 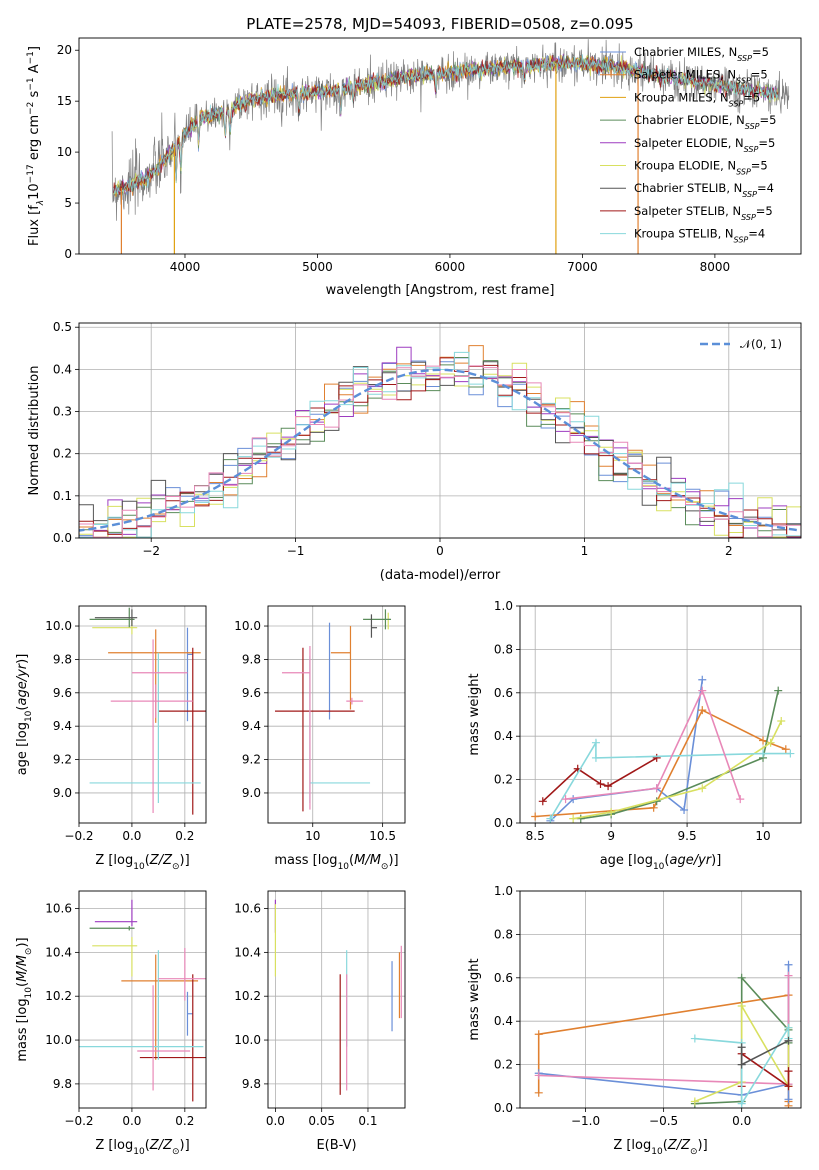 What do you see at coordinates (446, 124) in the screenshot?
I see `model-spectrum-line` at bounding box center [446, 124].